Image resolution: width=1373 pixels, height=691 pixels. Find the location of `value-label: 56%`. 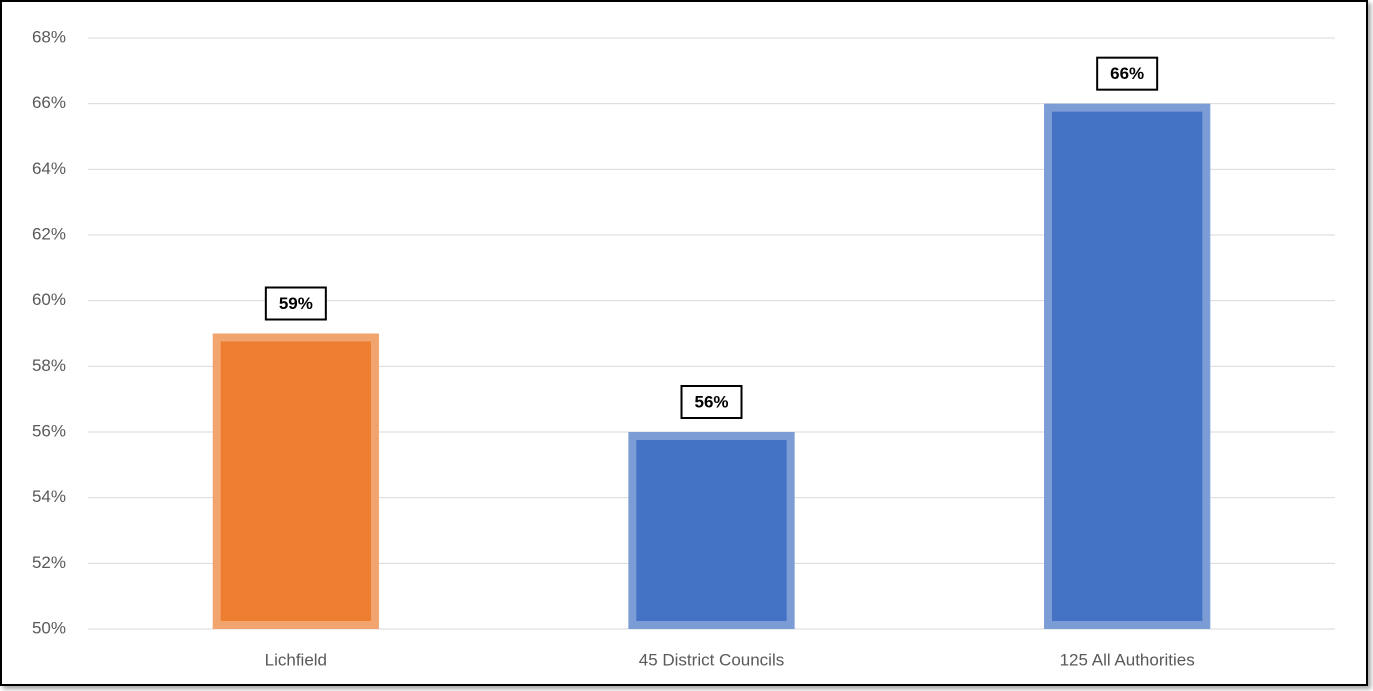

value-label: 56% is located at coordinates (711, 401).